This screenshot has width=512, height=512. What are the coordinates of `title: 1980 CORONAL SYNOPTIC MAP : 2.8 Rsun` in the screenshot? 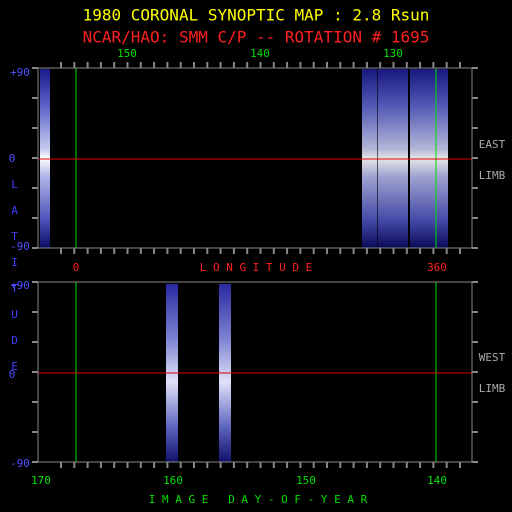 It's located at (256, 15).